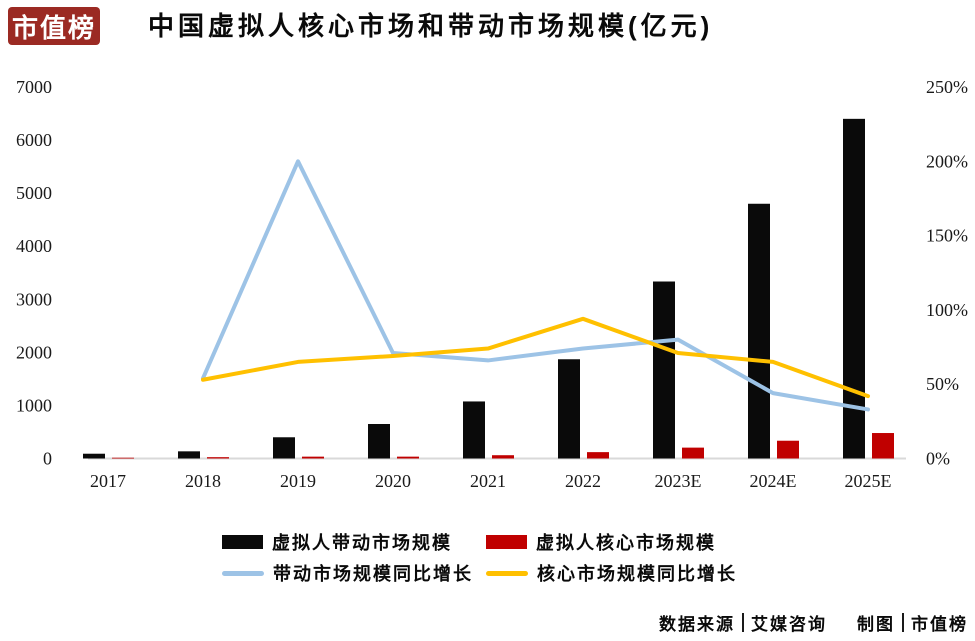 Image resolution: width=975 pixels, height=641 pixels. I want to click on y-axis-tick-left: 1000, so click(34, 405).